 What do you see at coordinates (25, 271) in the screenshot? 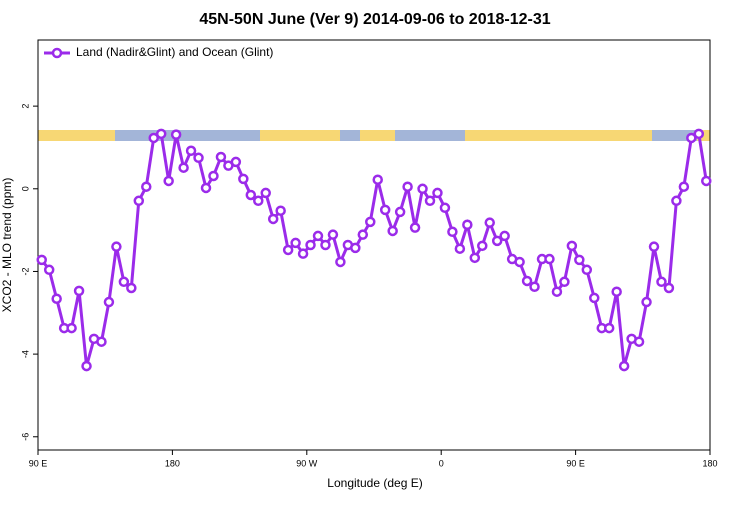
I see `y-tick-label: -2` at bounding box center [25, 271].